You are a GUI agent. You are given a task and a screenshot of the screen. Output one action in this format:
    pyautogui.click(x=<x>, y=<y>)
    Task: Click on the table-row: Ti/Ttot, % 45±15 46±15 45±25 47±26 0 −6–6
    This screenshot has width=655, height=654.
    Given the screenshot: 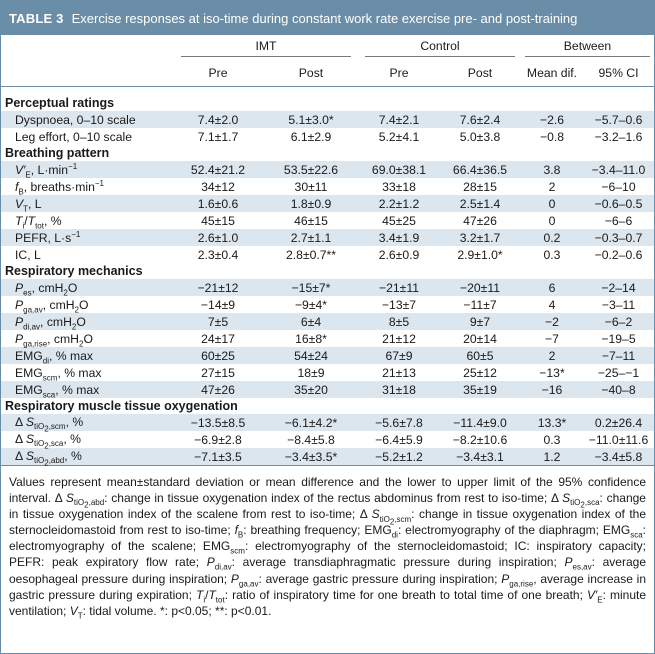 What is the action you would take?
    pyautogui.click(x=324, y=221)
    